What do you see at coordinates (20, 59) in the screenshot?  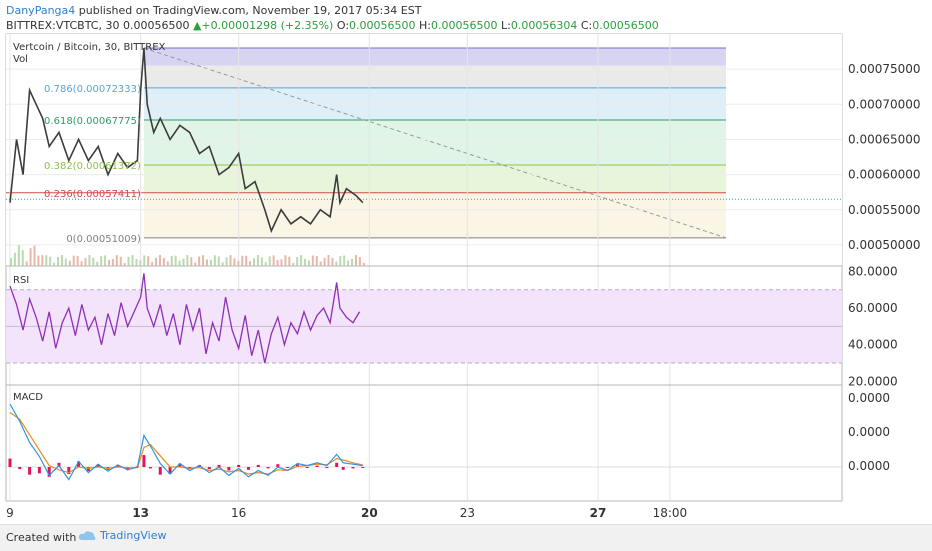 I see `vol-label: Vol` at bounding box center [20, 59].